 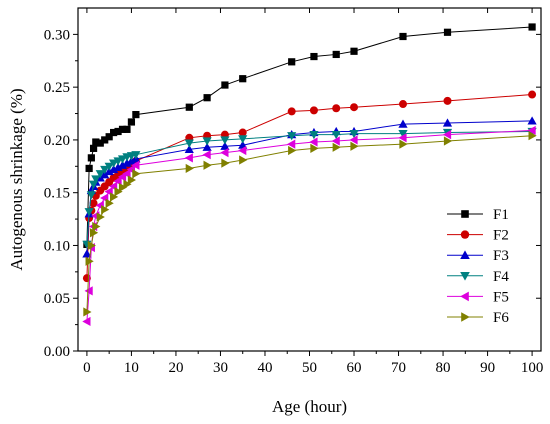 I want to click on legend-item-f6: F6, so click(x=478, y=318).